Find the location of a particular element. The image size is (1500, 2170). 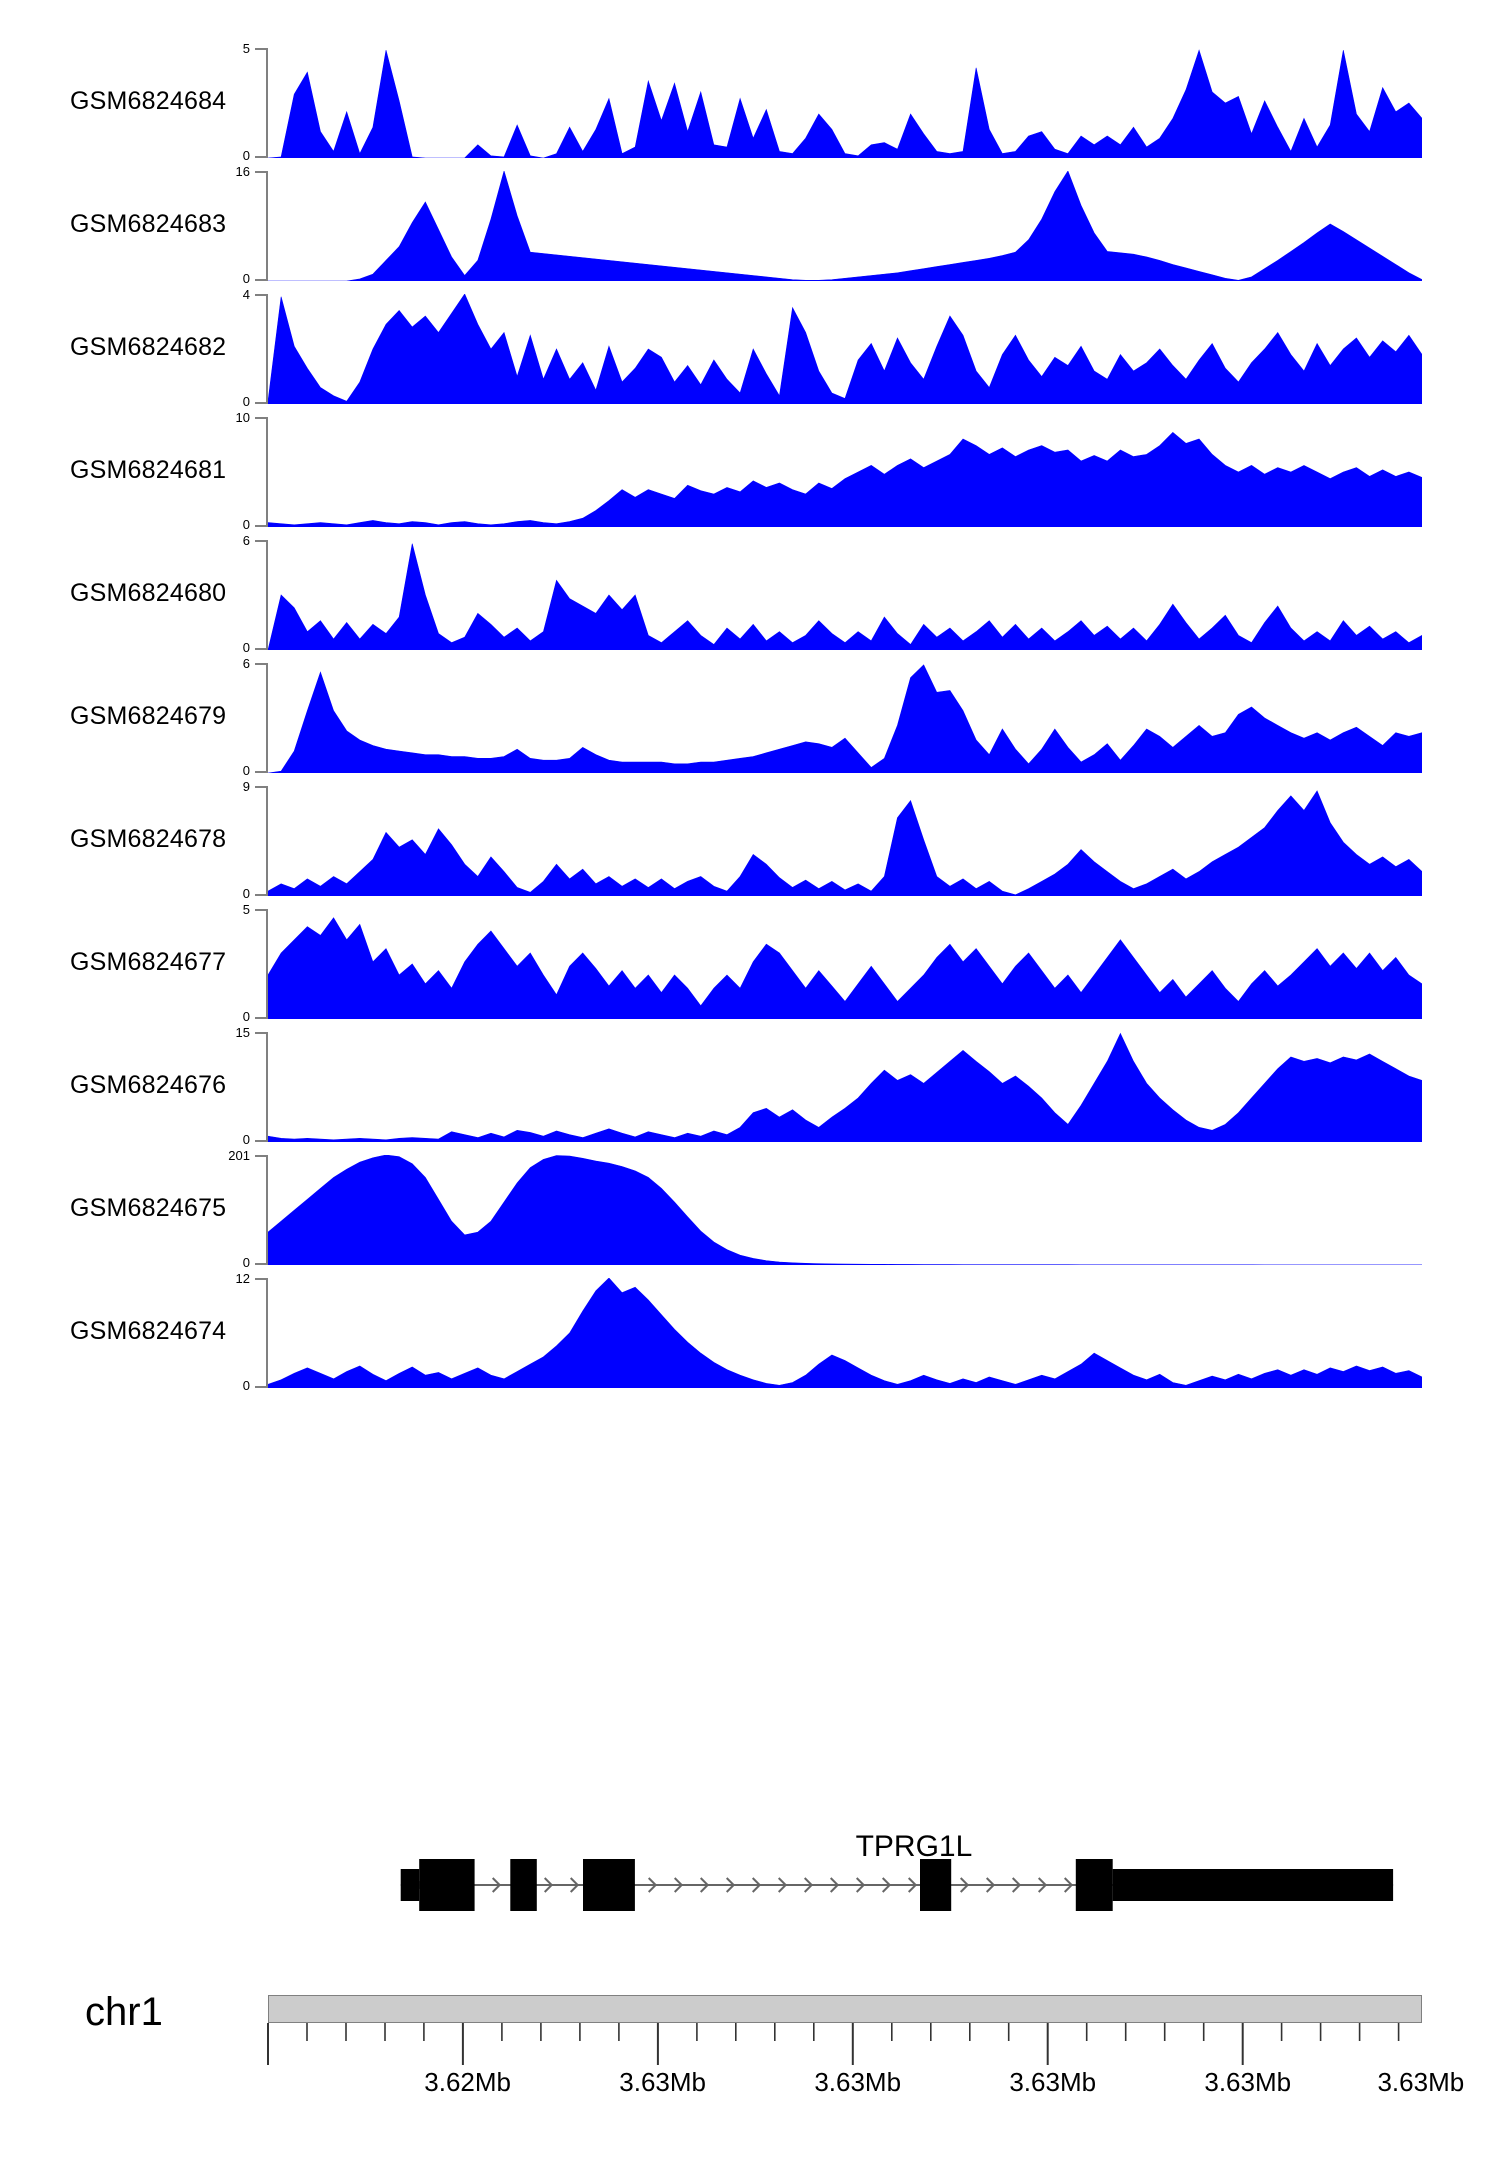

coverage-track: GSM6824675 201 0 is located at coordinates (750, 1209).